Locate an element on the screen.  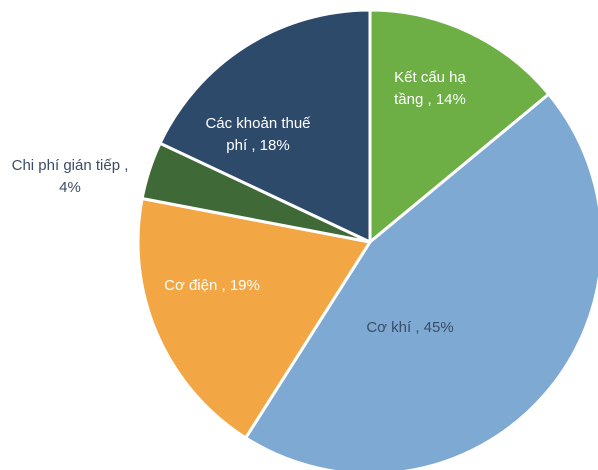
pie-label-line: 4% is located at coordinates (70, 187).